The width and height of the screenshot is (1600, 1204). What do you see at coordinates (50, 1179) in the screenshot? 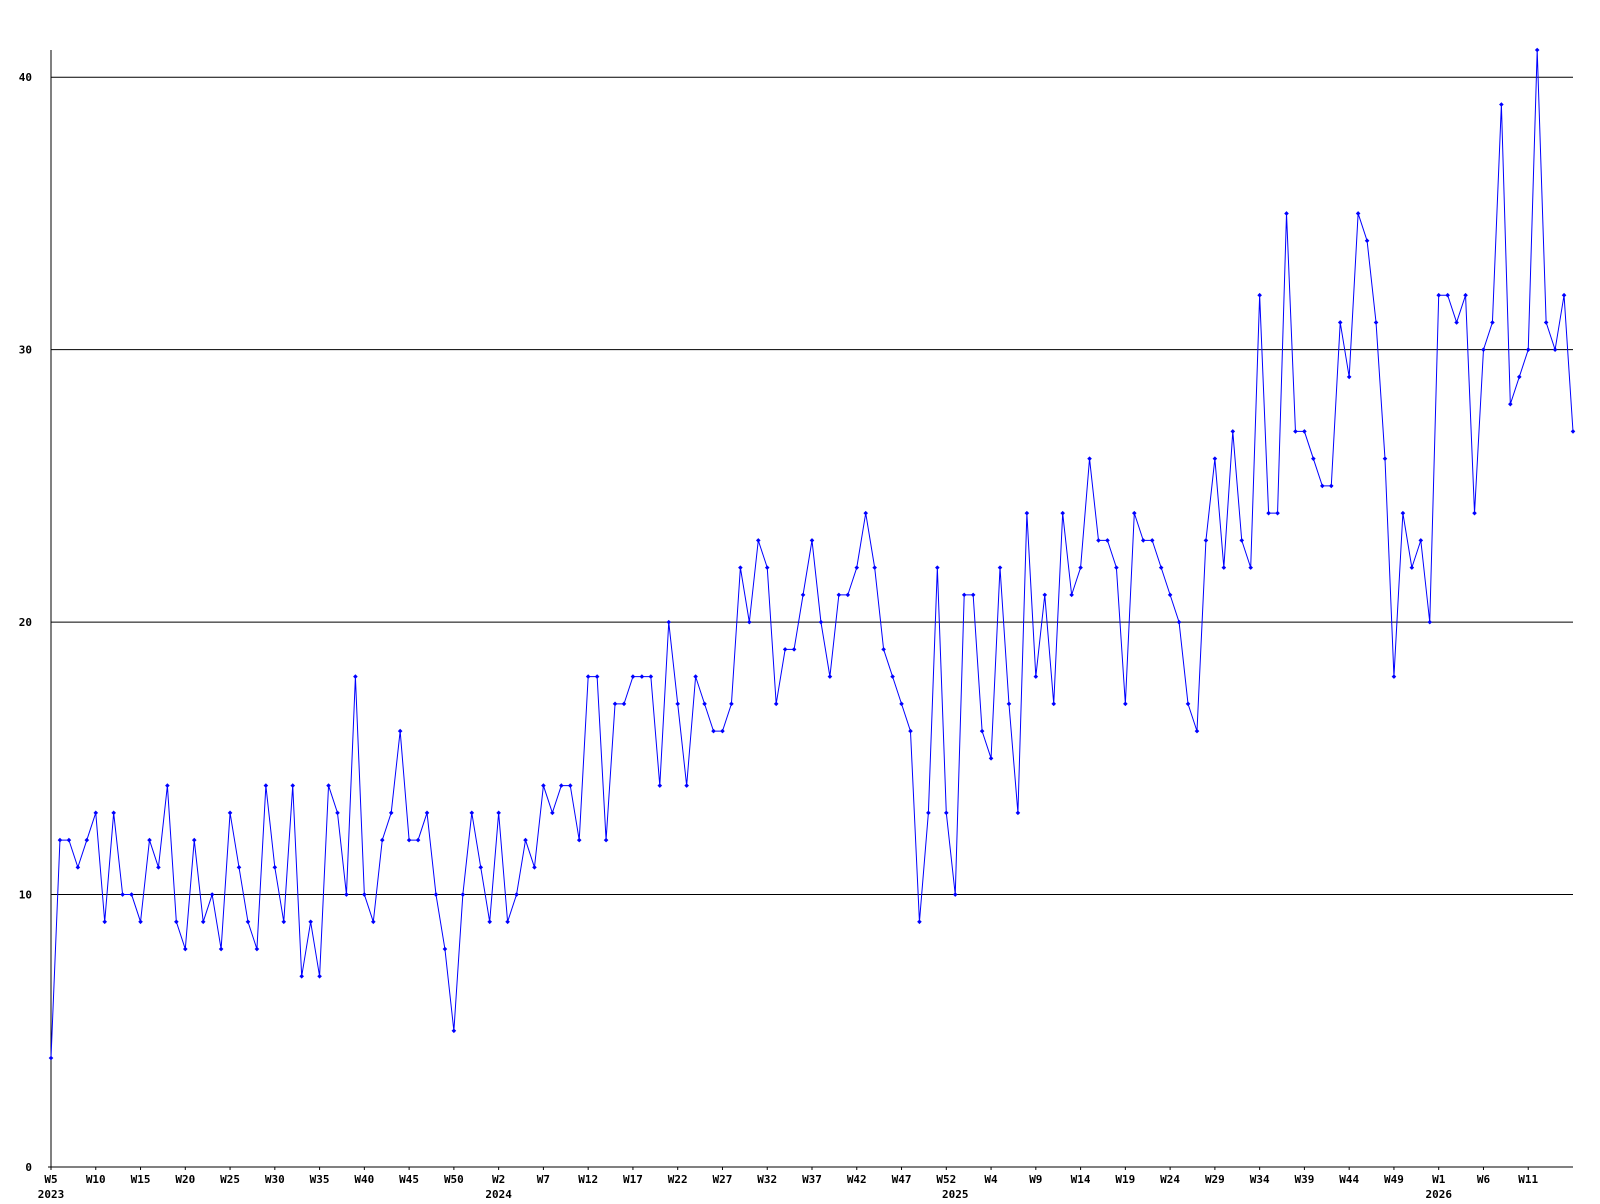
I see `x-tick-label: W5` at bounding box center [50, 1179].